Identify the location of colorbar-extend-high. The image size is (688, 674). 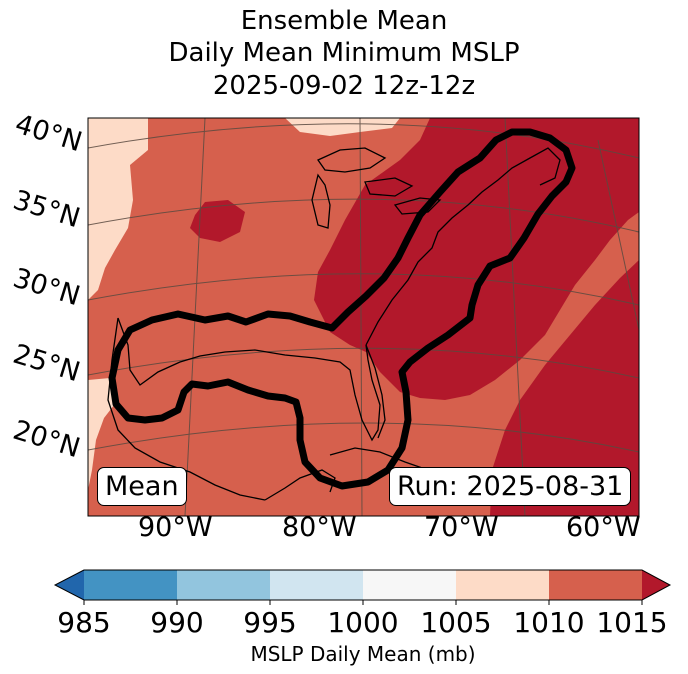
(656, 585).